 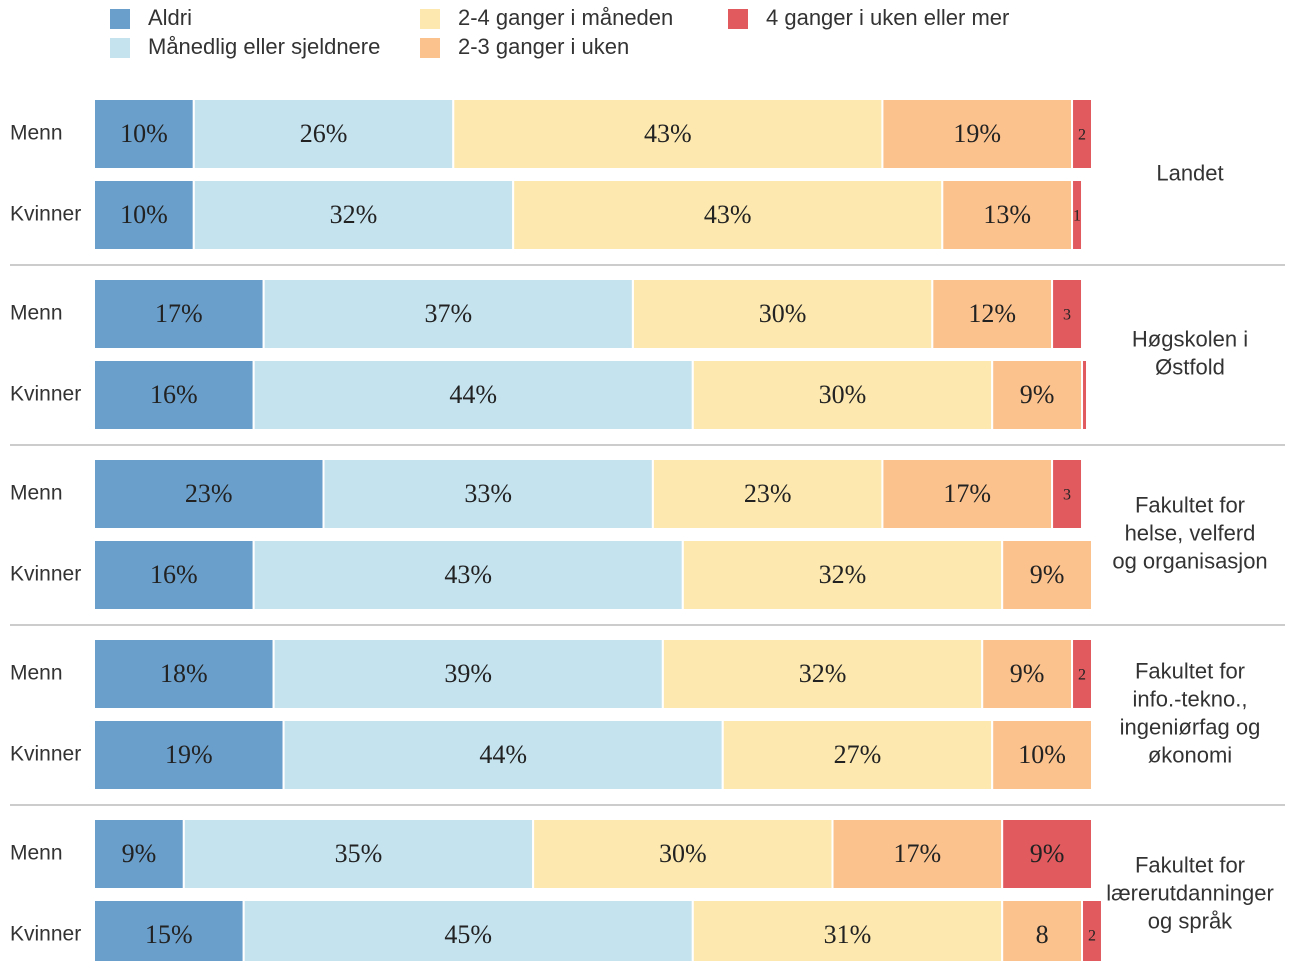 What do you see at coordinates (1190, 532) in the screenshot?
I see `group-label: helse, velferd` at bounding box center [1190, 532].